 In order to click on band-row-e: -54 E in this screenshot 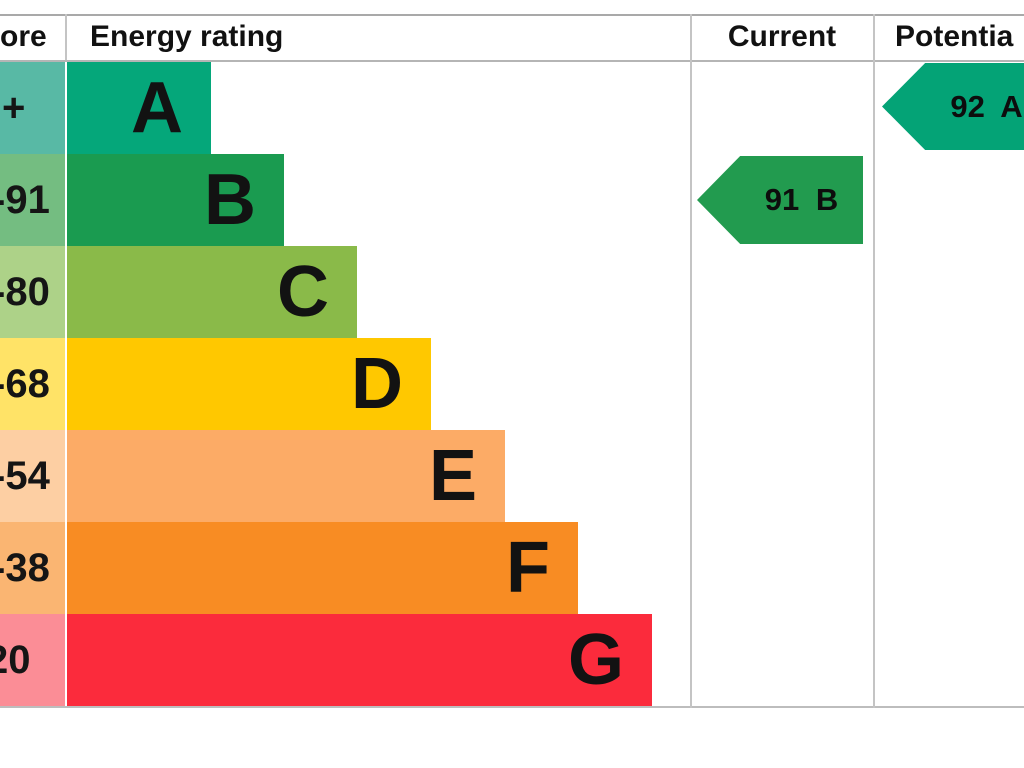, I will do `click(512, 476)`.